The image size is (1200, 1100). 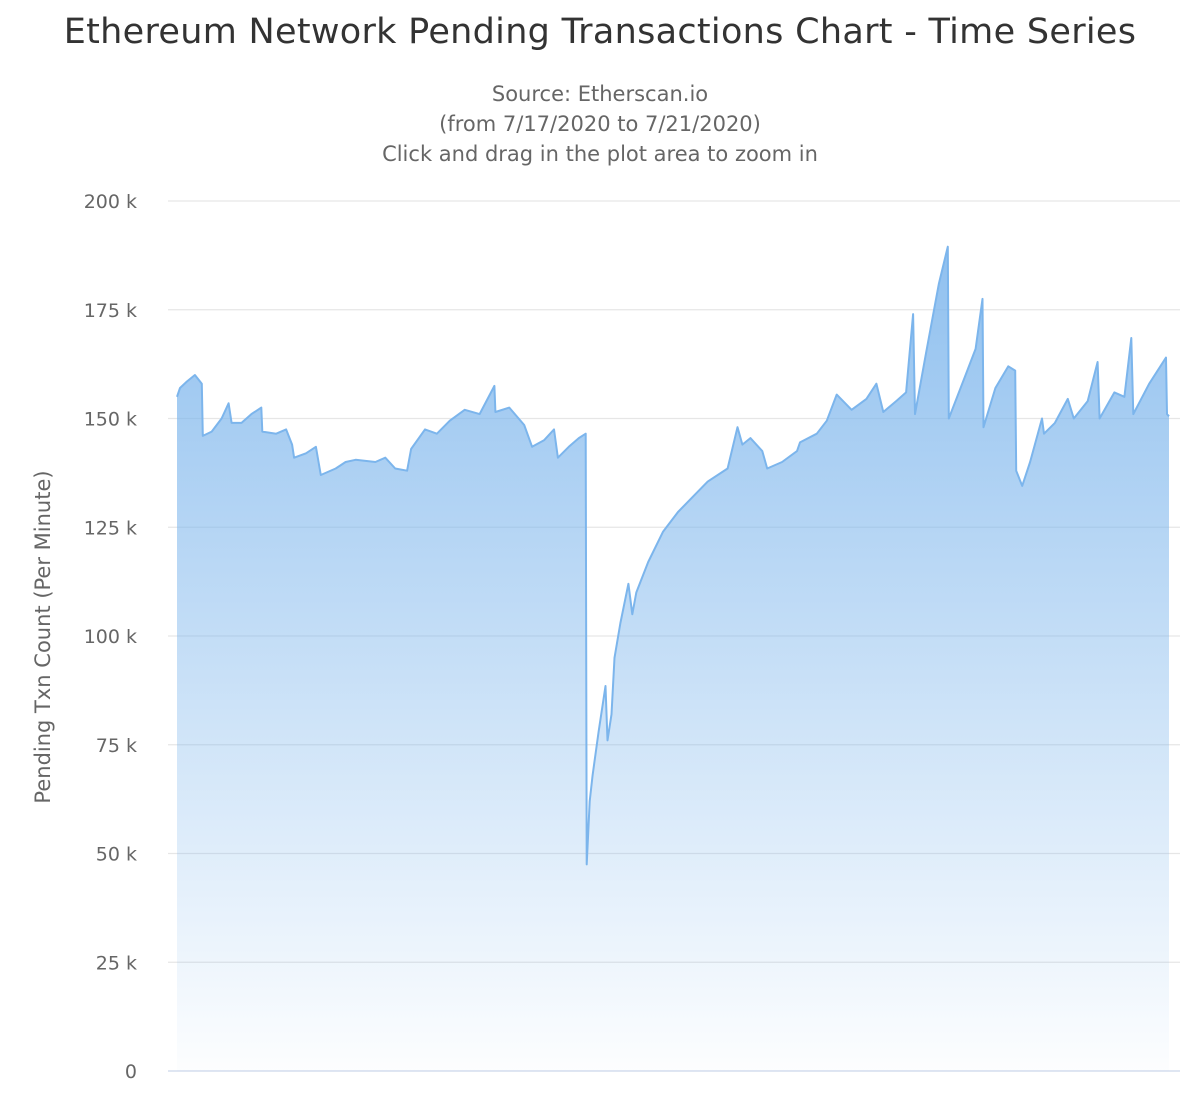 What do you see at coordinates (116, 963) in the screenshot?
I see `y-tick-label: 25 k` at bounding box center [116, 963].